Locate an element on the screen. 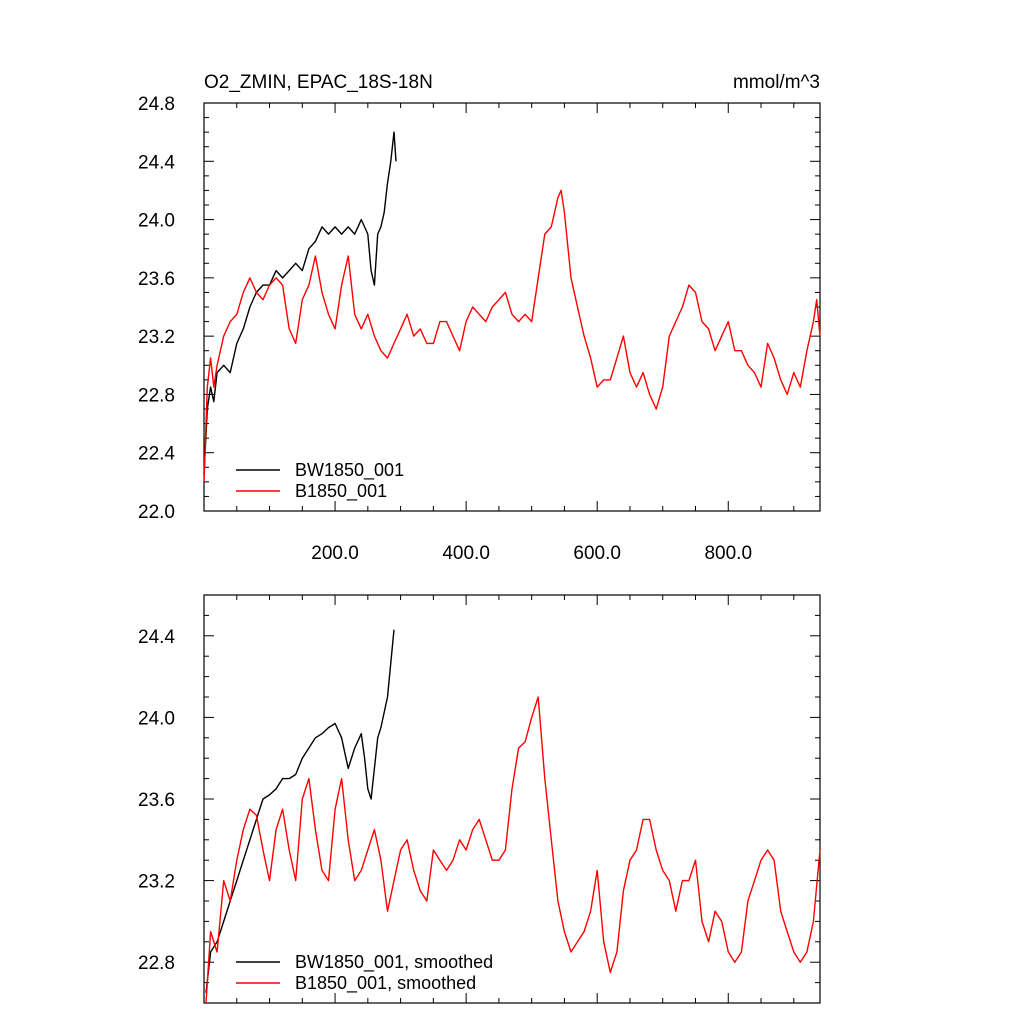  legend-label: B1850_001 is located at coordinates (341, 491).